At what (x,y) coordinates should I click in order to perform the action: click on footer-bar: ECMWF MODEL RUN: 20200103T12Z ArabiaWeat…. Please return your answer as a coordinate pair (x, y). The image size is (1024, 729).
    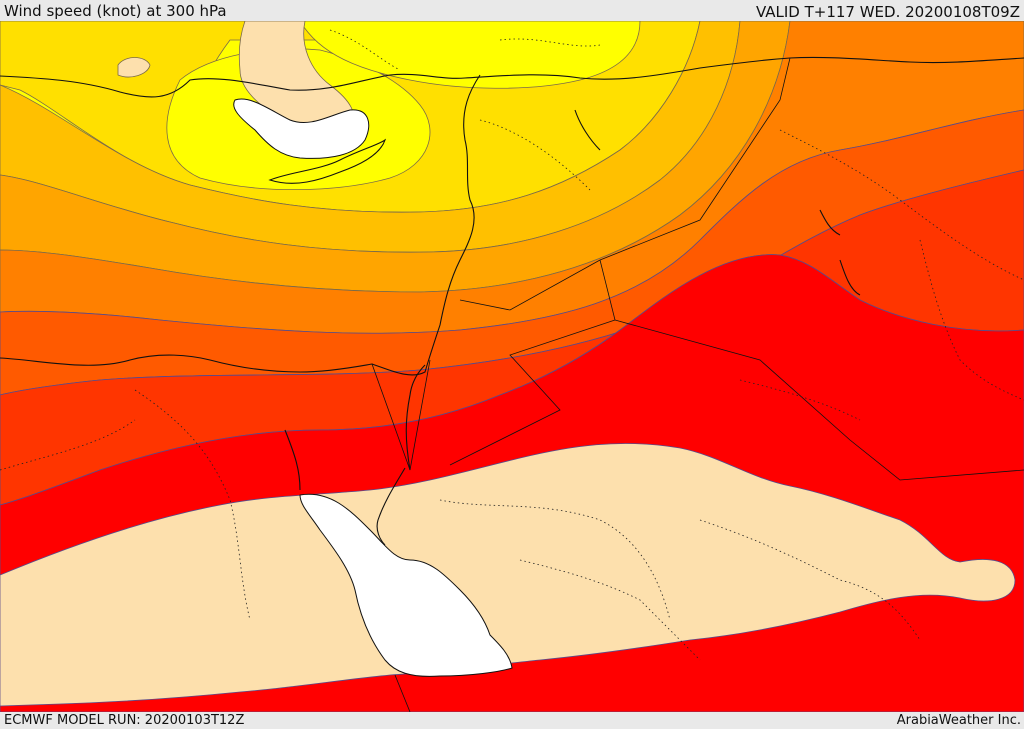
    Looking at the image, I should click on (512, 720).